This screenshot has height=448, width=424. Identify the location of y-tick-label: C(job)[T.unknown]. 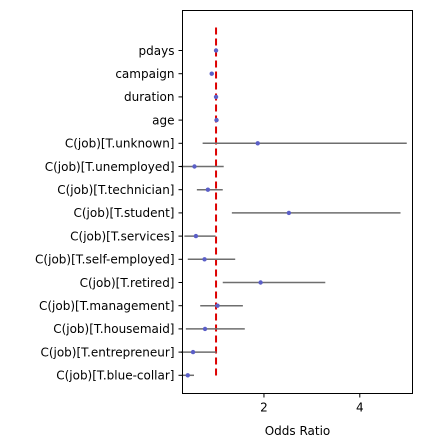
(120, 144).